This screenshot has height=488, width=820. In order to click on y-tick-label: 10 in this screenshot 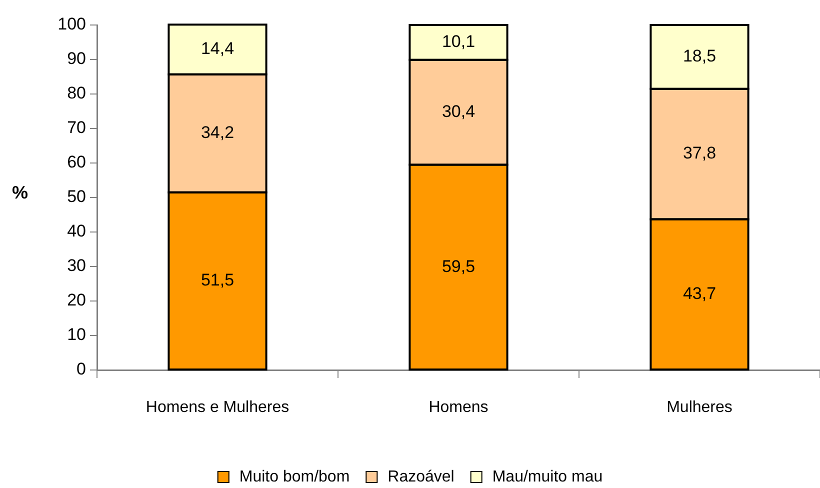, I will do `click(76, 334)`.